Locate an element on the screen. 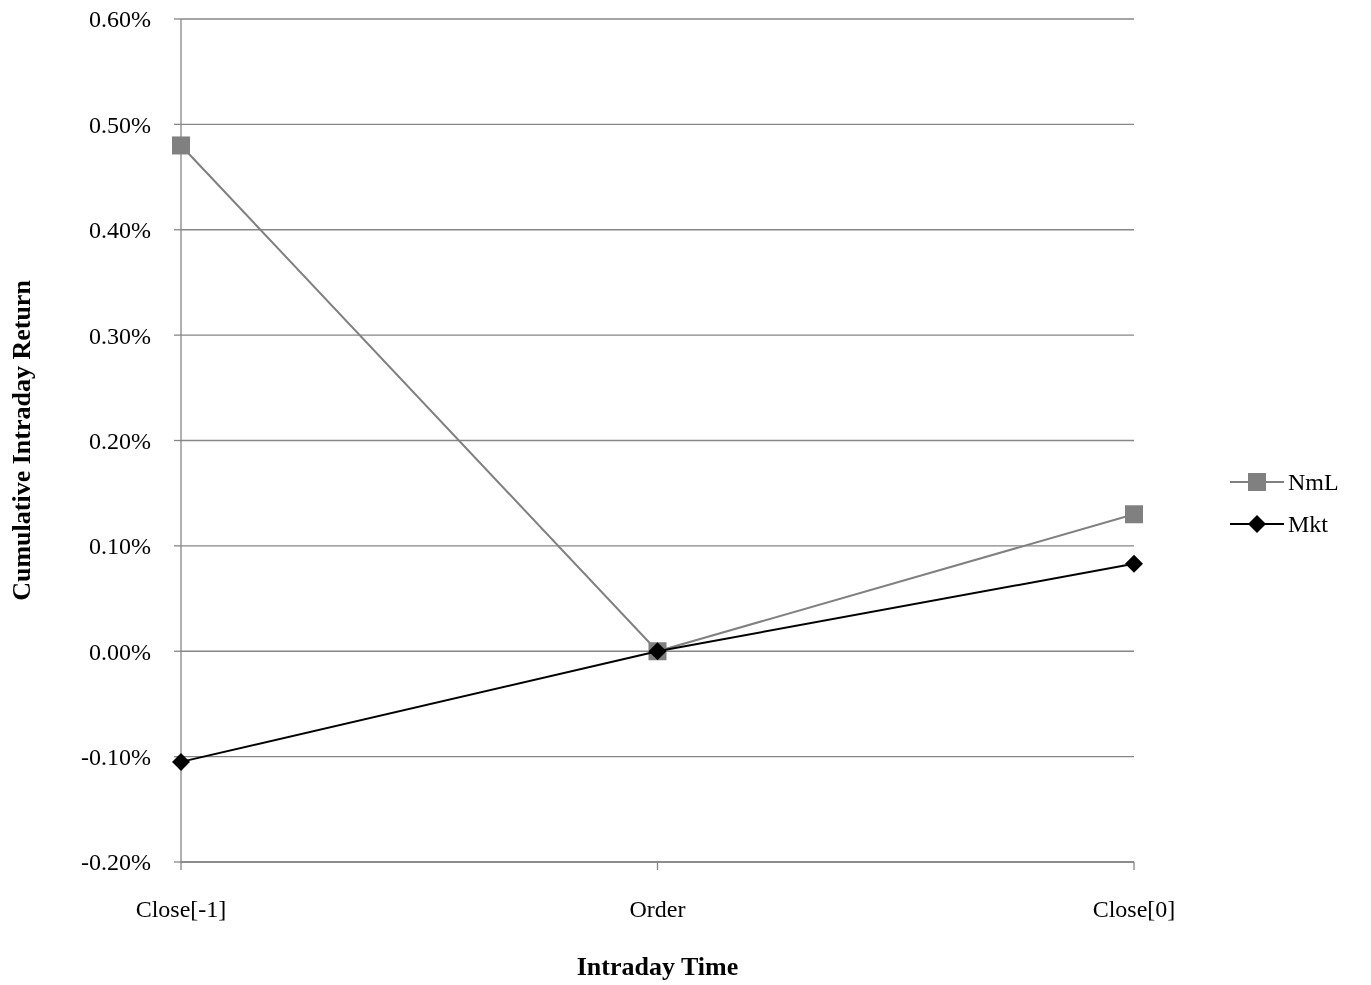 Image resolution: width=1371 pixels, height=985 pixels. y-tick-label: 0.00% is located at coordinates (120, 651).